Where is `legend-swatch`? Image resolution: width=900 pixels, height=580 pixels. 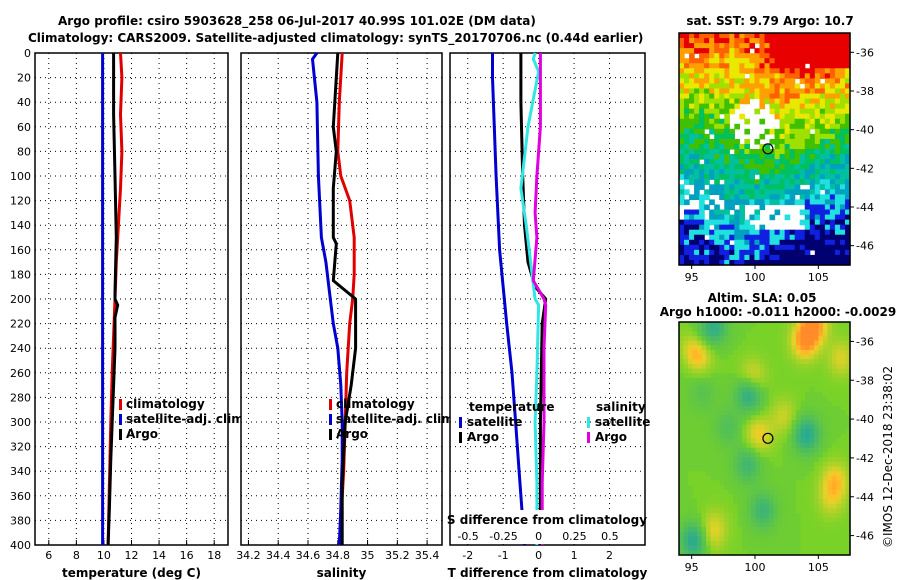 legend-swatch is located at coordinates (330, 404).